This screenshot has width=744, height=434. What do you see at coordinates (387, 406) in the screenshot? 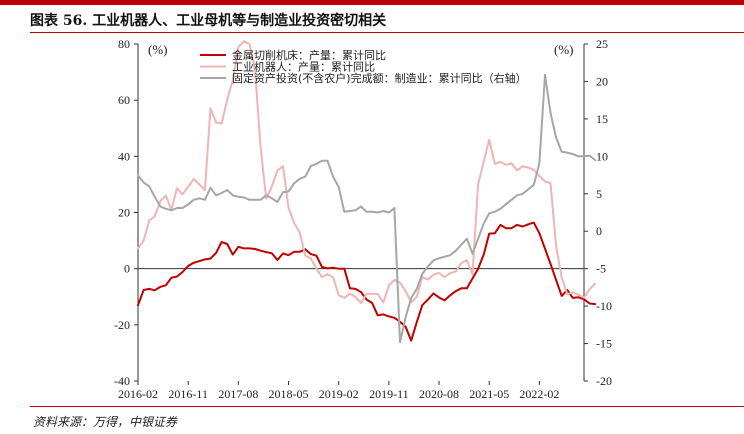
I see `footer-divider` at bounding box center [387, 406].